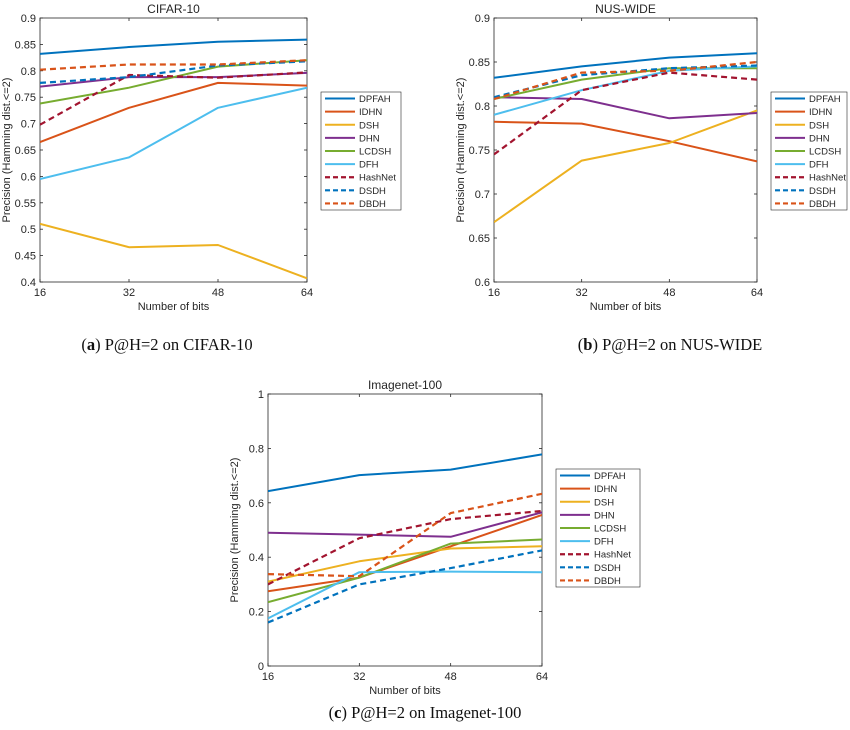 The image size is (850, 730). I want to click on series-line-dsdh, so click(405, 586).